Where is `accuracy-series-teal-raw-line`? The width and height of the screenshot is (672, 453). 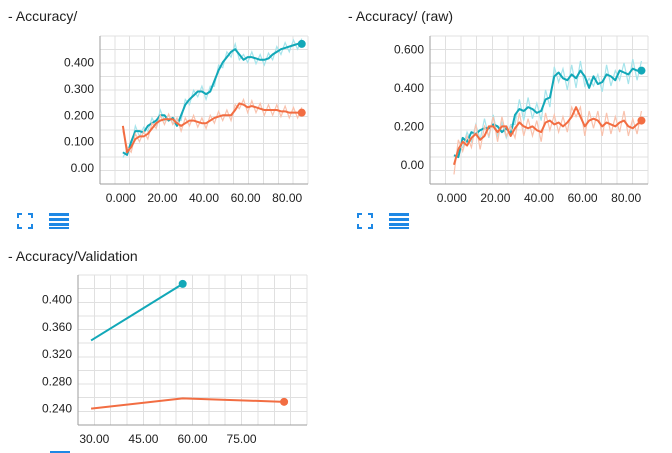
accuracy-series-teal-raw-line is located at coordinates (212, 98).